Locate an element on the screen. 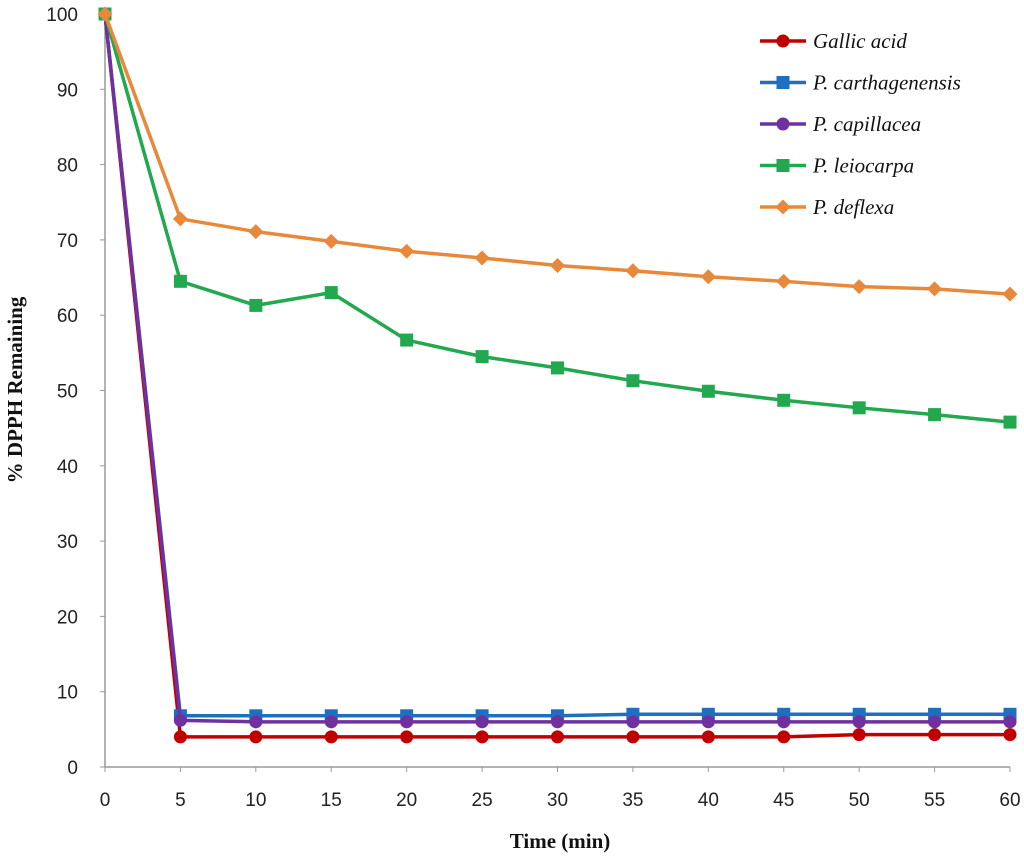 The height and width of the screenshot is (859, 1024). y-axis-title: % DPPH Remaining is located at coordinates (15, 389).